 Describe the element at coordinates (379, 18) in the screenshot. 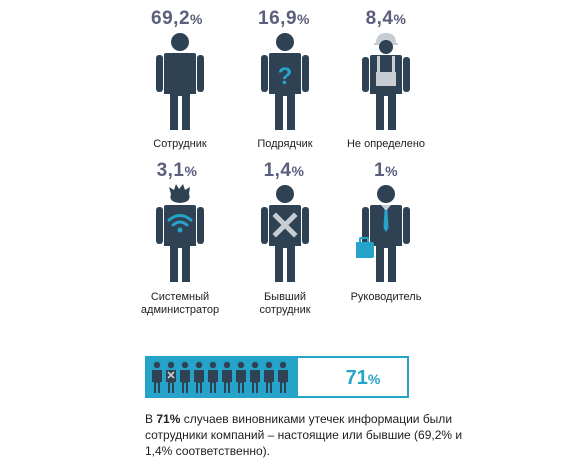

I see `percent-undefined-value: 8,4` at that location.